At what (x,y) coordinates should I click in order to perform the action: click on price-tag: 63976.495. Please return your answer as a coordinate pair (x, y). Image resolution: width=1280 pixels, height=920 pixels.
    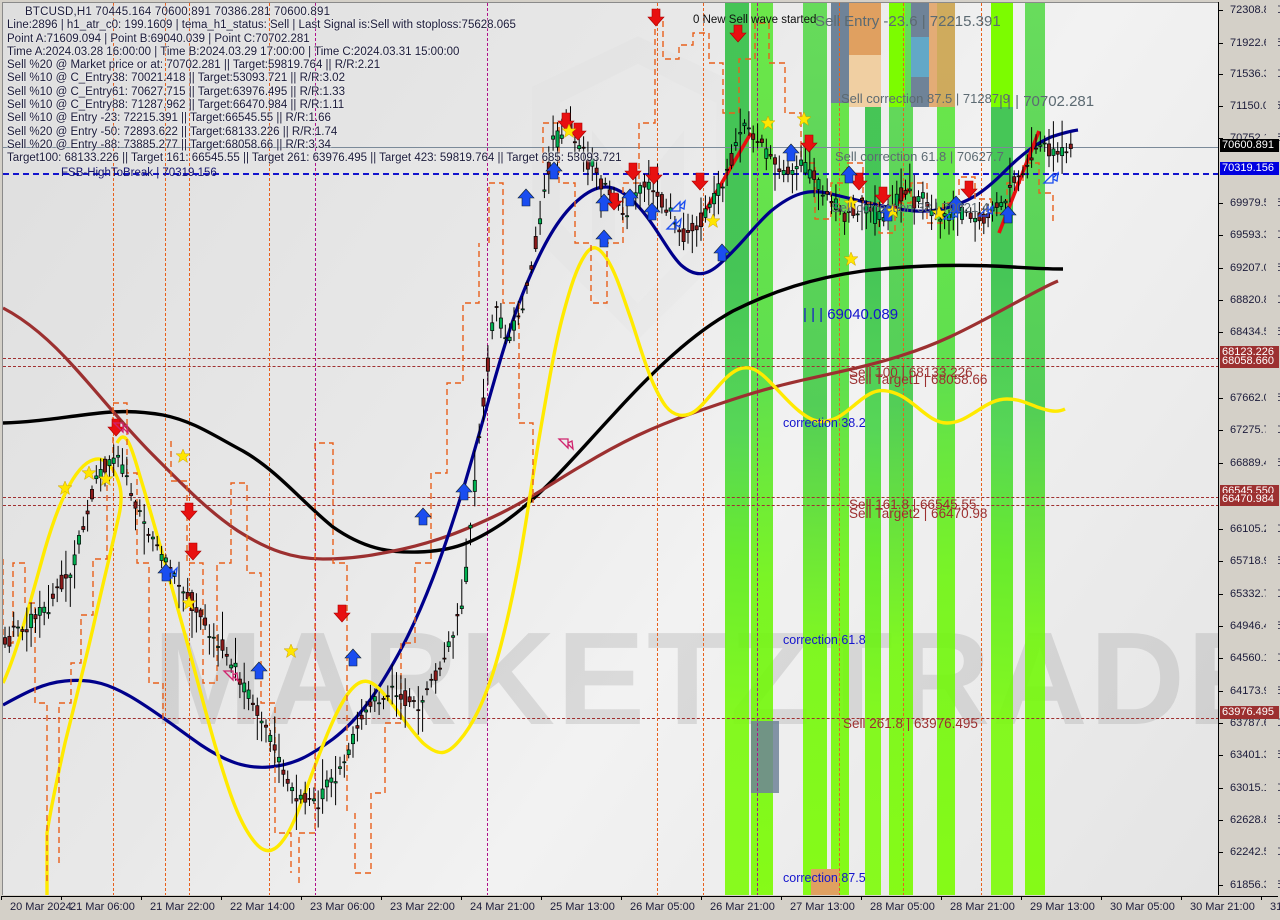
    Looking at the image, I should click on (1249, 712).